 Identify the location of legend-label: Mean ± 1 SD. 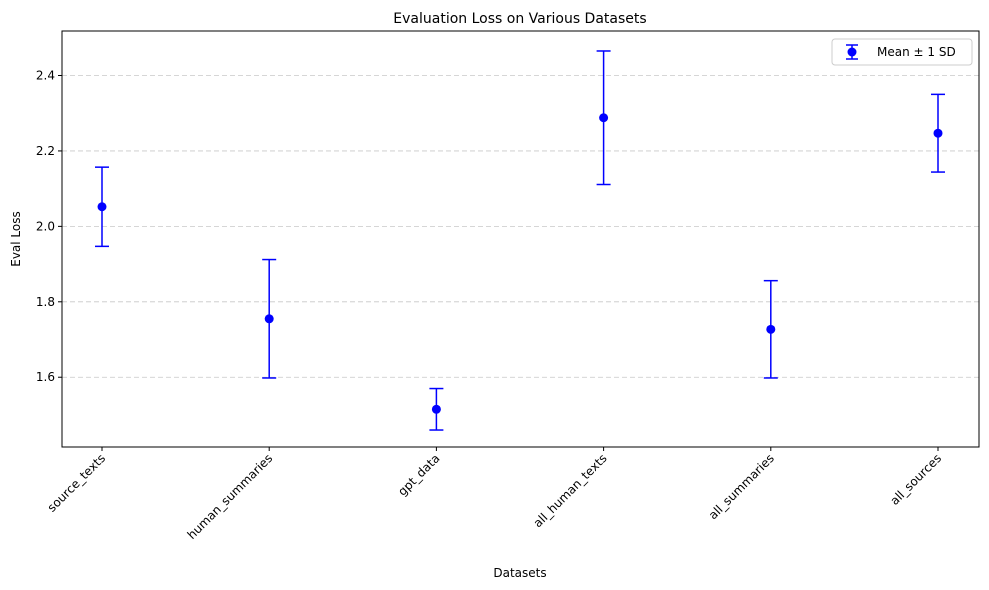
(916, 52).